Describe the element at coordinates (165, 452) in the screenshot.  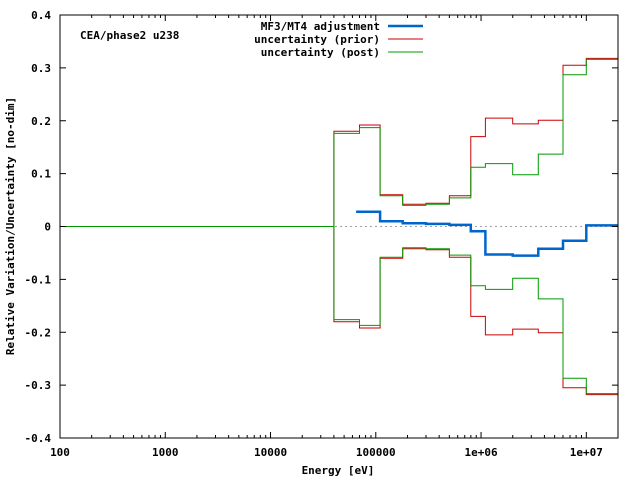
I see `x-tick-label: 1000` at that location.